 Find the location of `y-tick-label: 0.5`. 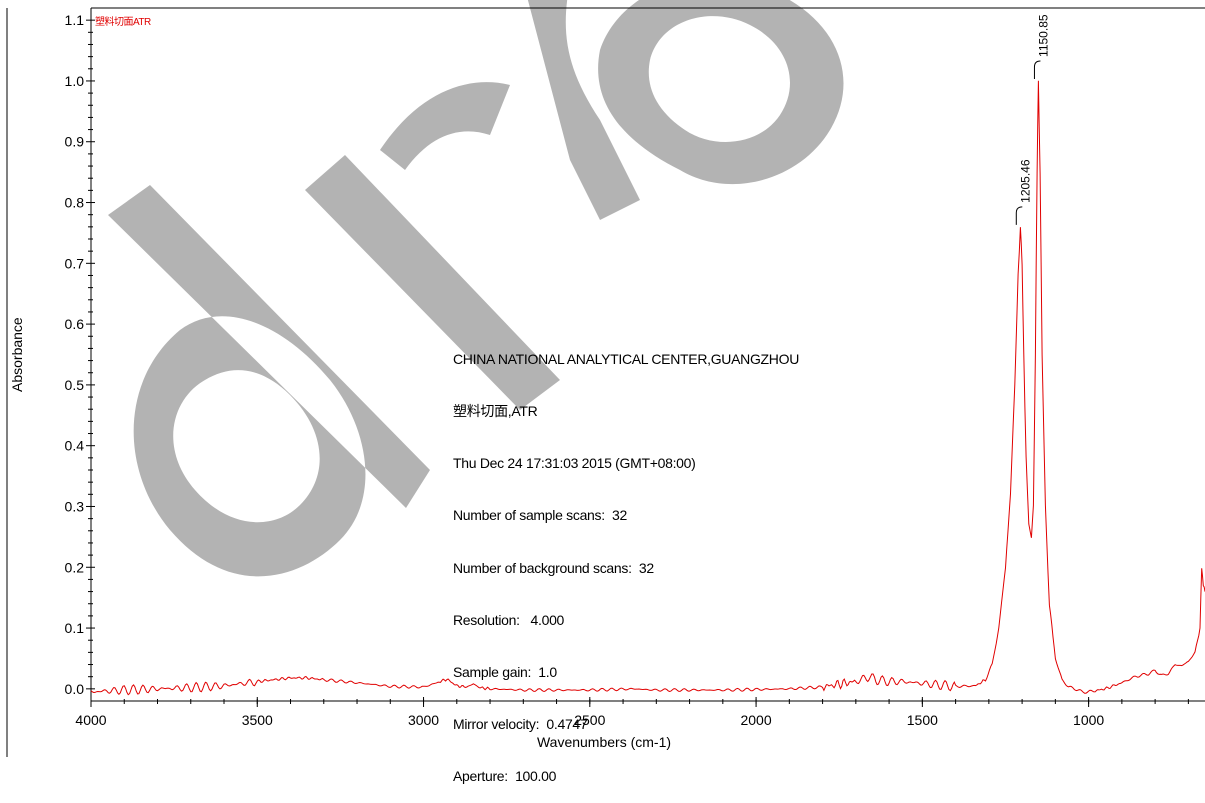

y-tick-label: 0.5 is located at coordinates (75, 385).